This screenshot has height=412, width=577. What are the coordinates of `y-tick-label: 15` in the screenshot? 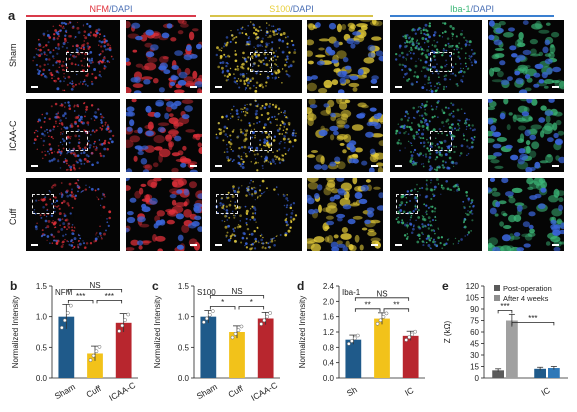 It's located at (474, 367).